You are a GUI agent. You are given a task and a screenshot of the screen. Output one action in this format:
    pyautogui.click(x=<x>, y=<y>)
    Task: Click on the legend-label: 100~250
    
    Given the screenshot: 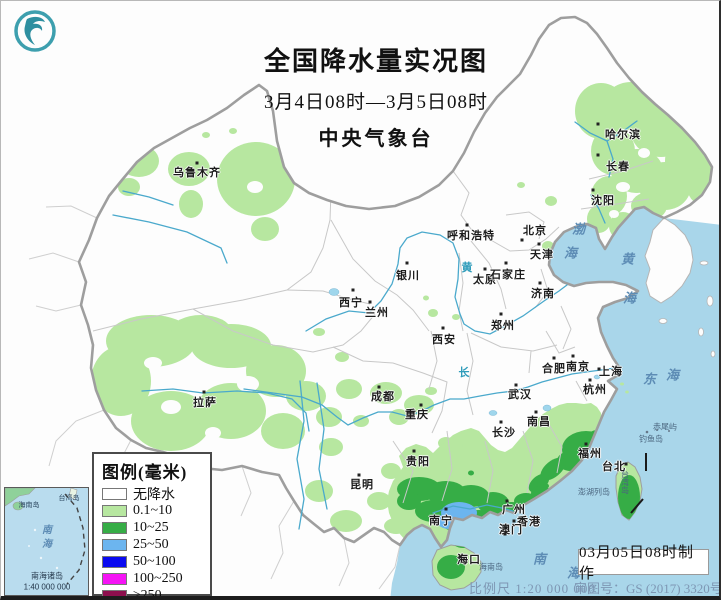 What is the action you would take?
    pyautogui.click(x=158, y=578)
    